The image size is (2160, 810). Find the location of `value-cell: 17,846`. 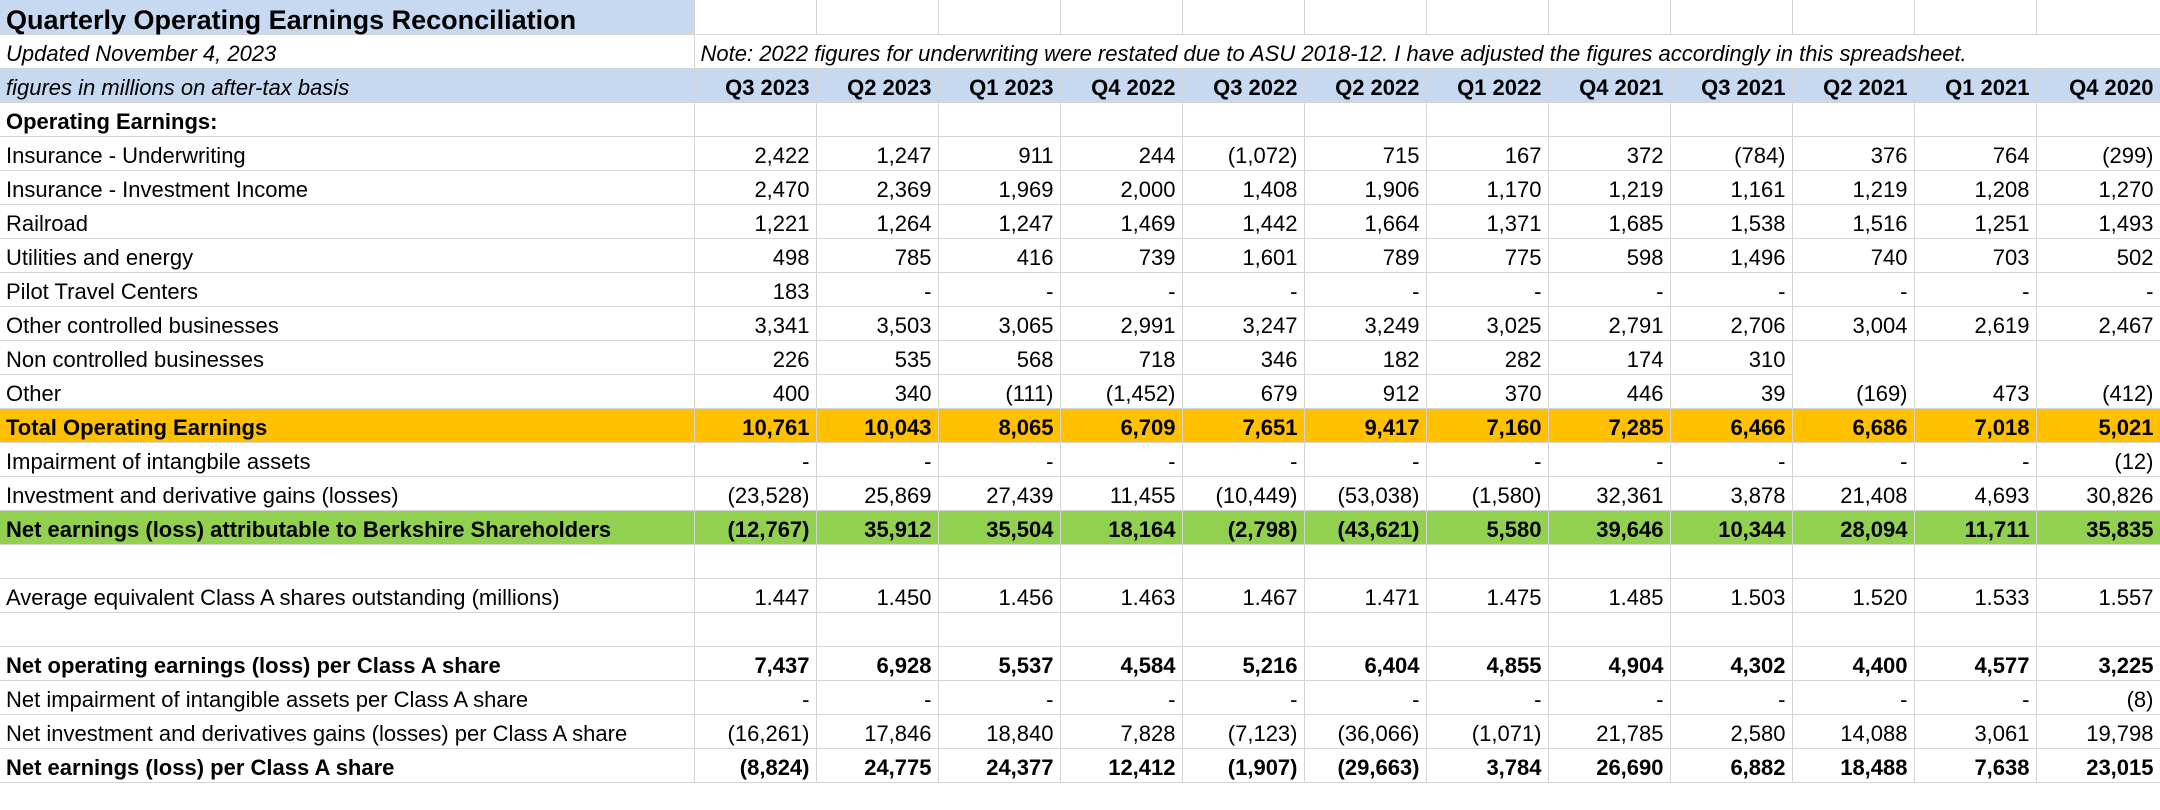

value-cell: 17,846 is located at coordinates (877, 731).